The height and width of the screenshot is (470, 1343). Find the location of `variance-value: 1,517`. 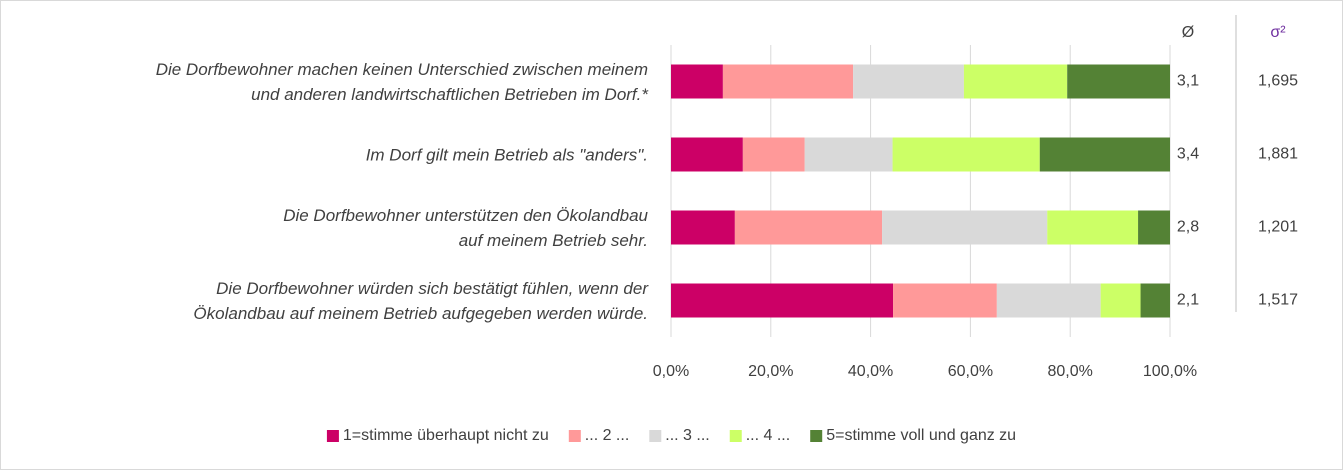

variance-value: 1,517 is located at coordinates (1278, 300).